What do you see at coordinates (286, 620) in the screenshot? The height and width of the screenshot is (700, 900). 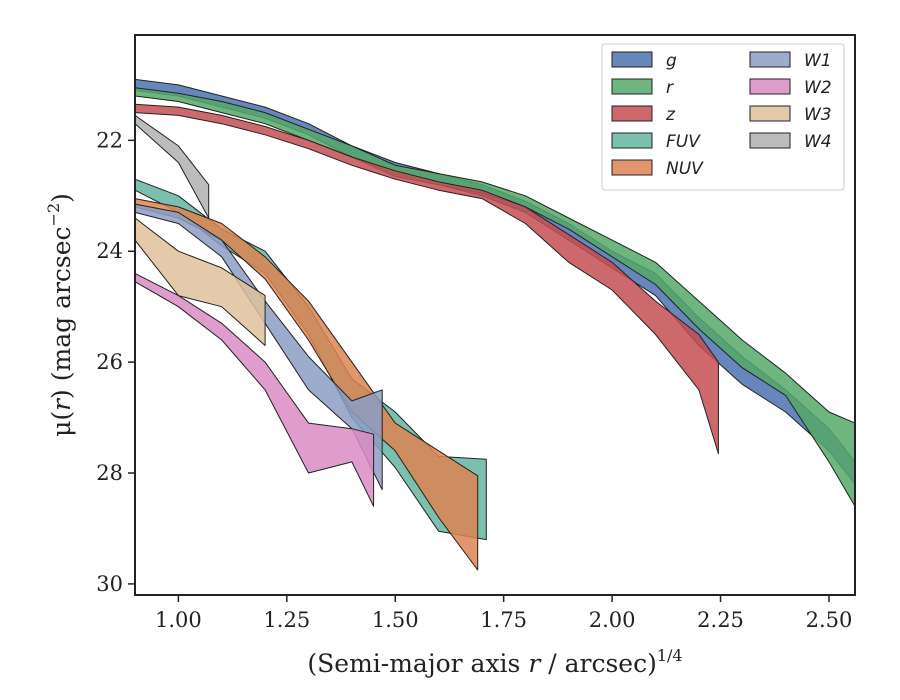 I see `x-tick-label: 1.25` at bounding box center [286, 620].